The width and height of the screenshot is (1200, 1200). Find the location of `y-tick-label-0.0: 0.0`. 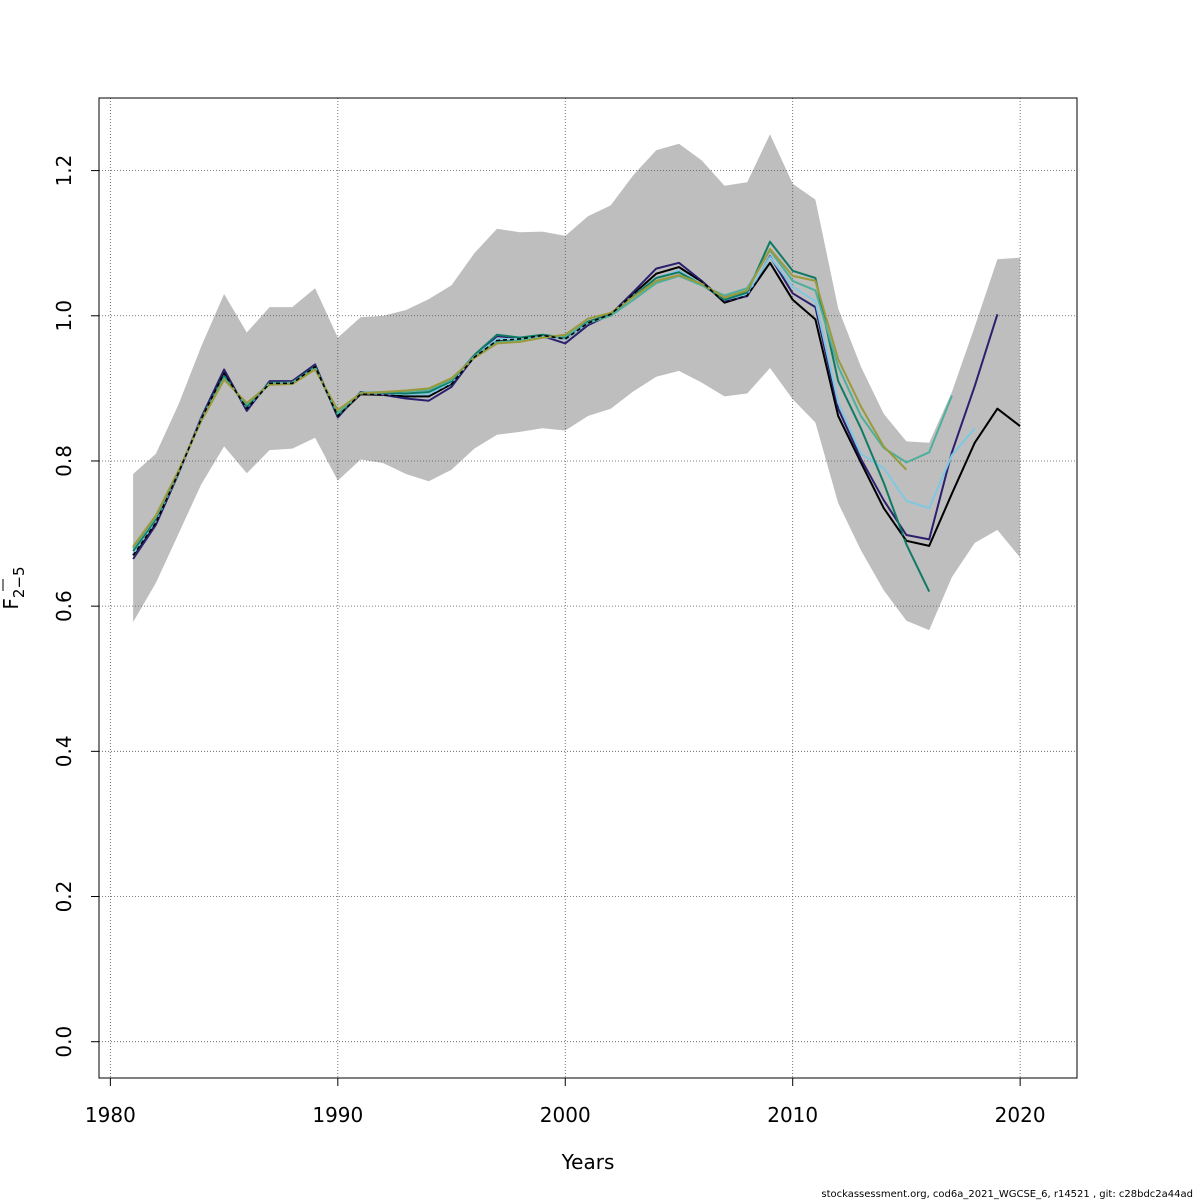

y-tick-label-0.0: 0.0 is located at coordinates (64, 1042).